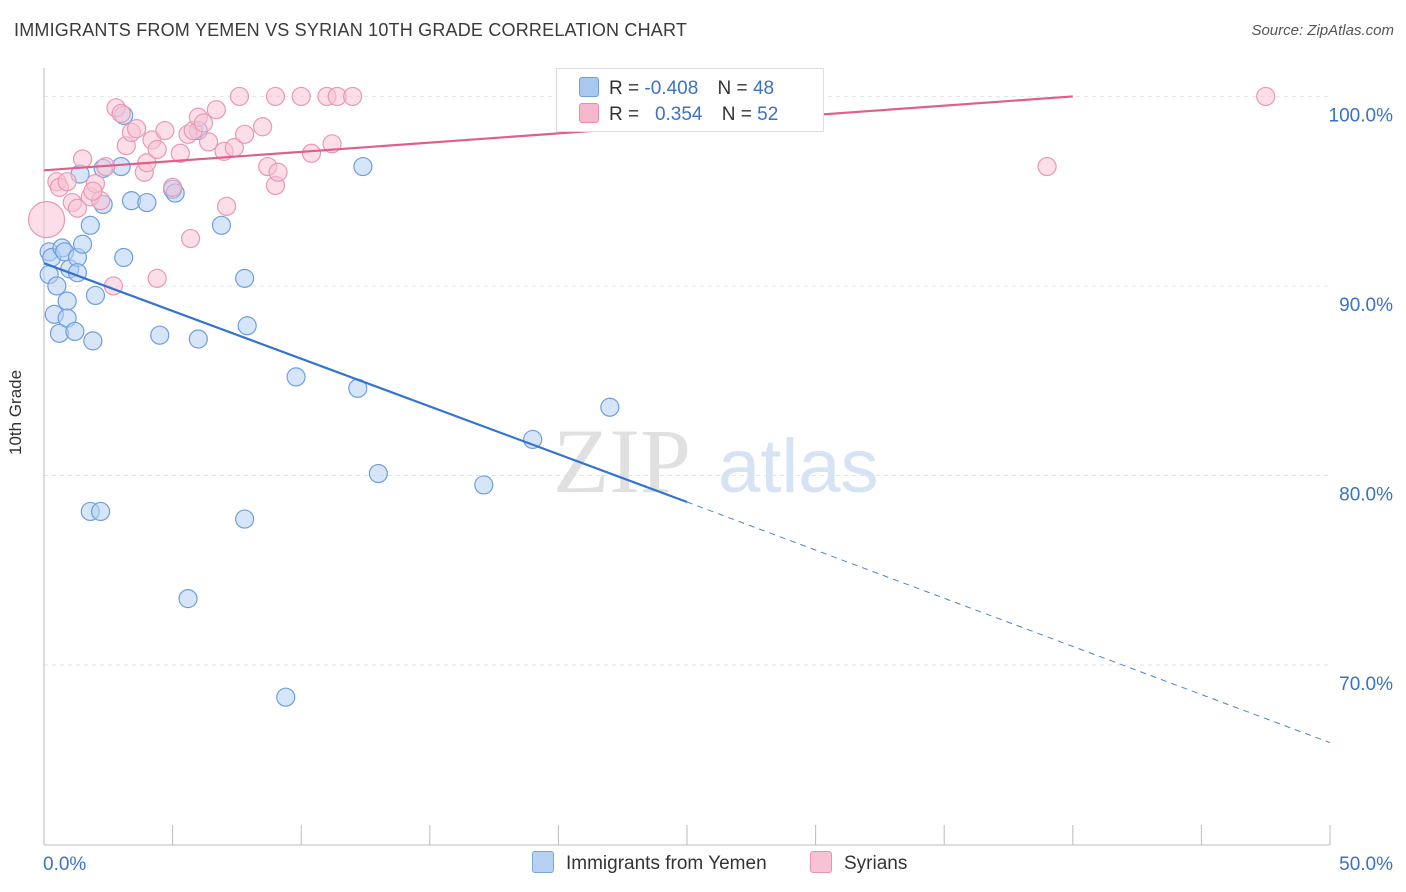 This screenshot has height=892, width=1406. I want to click on r-value-yemen: -0.408, so click(671, 88).